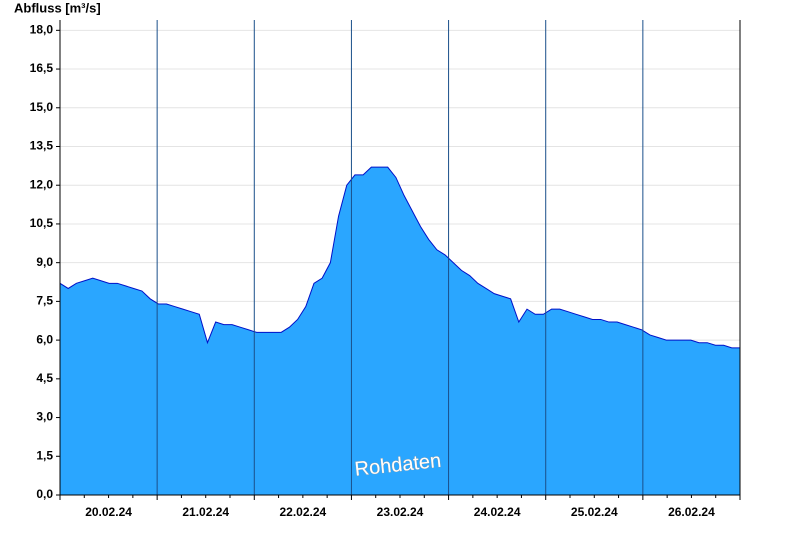 Image resolution: width=800 pixels, height=550 pixels. What do you see at coordinates (42, 68) in the screenshot?
I see `y-tick-label: 16,5` at bounding box center [42, 68].